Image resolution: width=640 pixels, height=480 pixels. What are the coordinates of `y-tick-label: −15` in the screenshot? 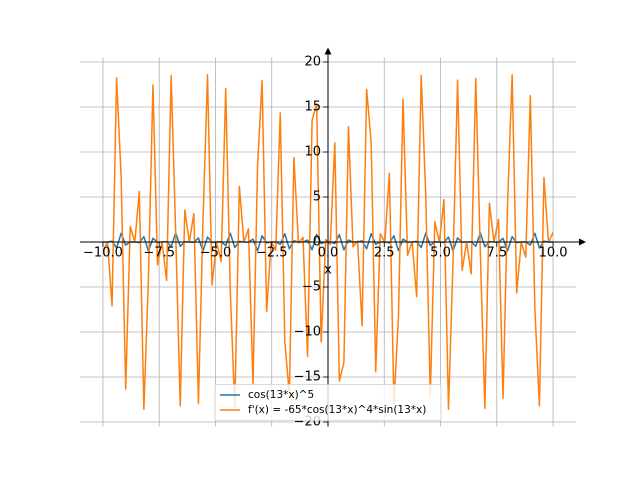 It's located at (307, 377).